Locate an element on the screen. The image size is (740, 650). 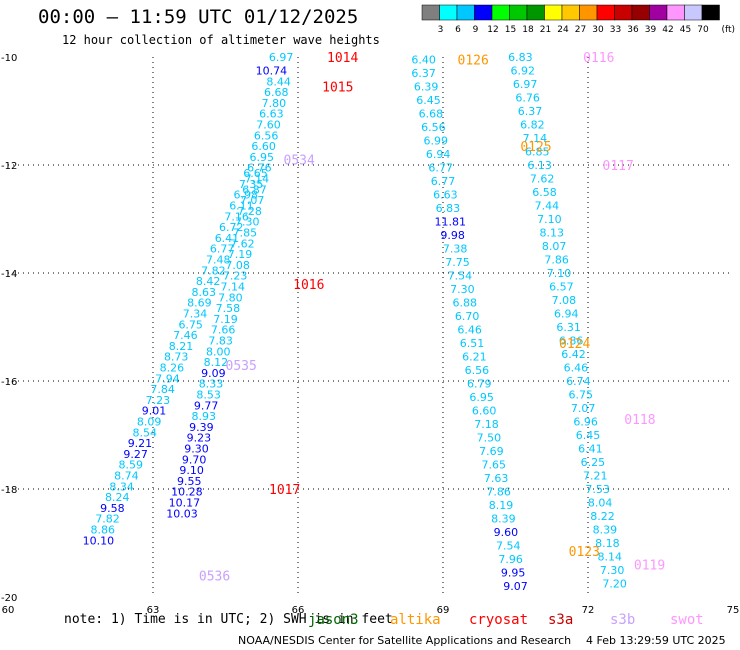
colorbar-label: 42 is located at coordinates (667, 30).